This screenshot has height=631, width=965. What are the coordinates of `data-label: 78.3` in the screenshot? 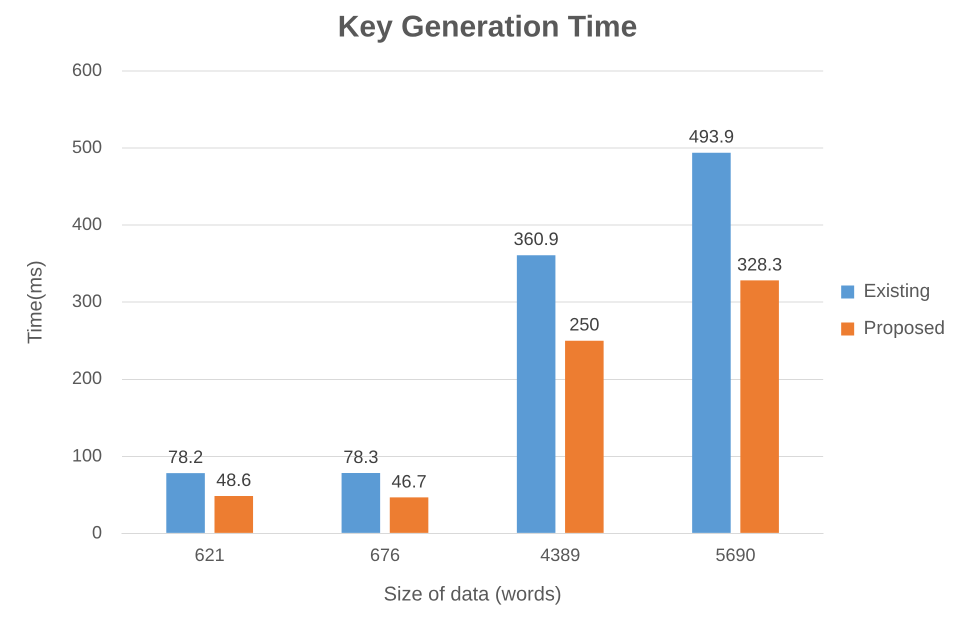 It's located at (360, 457).